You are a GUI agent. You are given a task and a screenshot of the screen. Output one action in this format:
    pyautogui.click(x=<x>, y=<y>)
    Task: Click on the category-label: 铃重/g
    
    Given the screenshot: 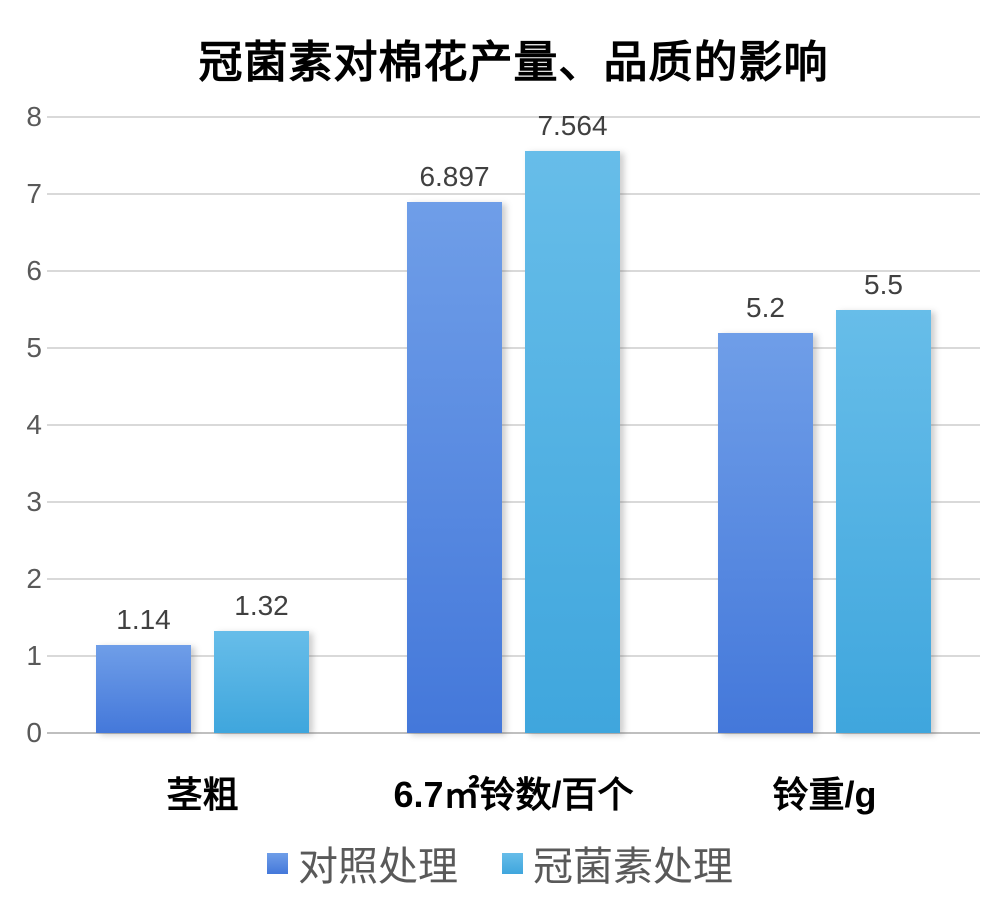 What is the action you would take?
    pyautogui.click(x=824, y=794)
    